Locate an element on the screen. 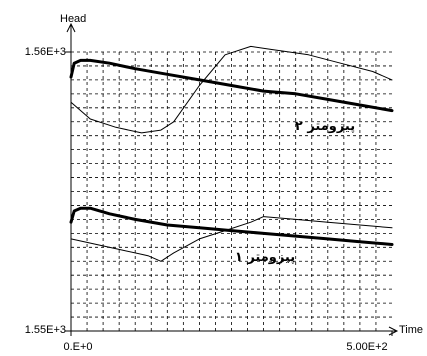 The height and width of the screenshot is (356, 427). y-axis-arrow is located at coordinates (71, 27).